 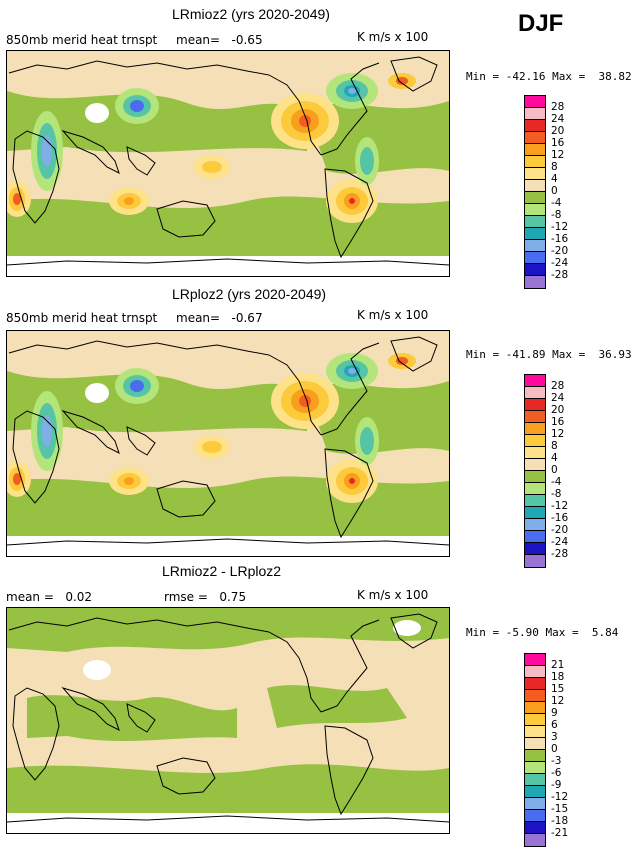 I want to click on colorbar-tick-label: 16, so click(x=558, y=422).